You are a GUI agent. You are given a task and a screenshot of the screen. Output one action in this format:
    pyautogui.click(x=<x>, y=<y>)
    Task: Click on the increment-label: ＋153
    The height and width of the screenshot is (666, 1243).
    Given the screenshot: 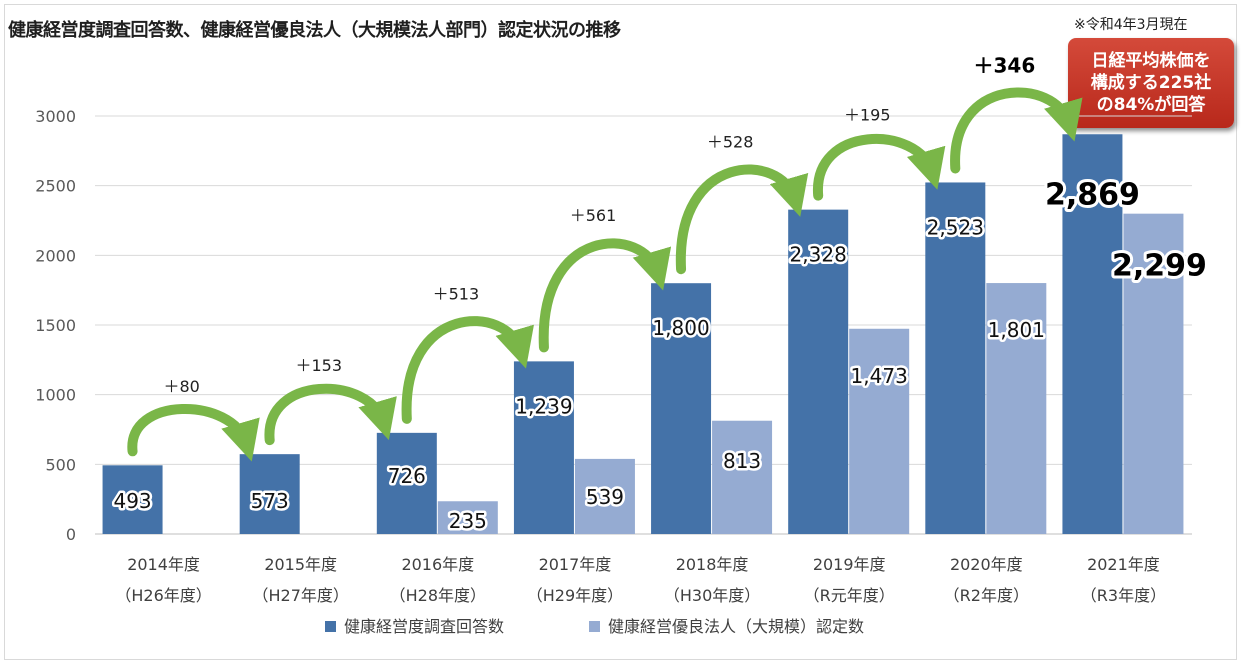 What is the action you would take?
    pyautogui.click(x=318, y=365)
    